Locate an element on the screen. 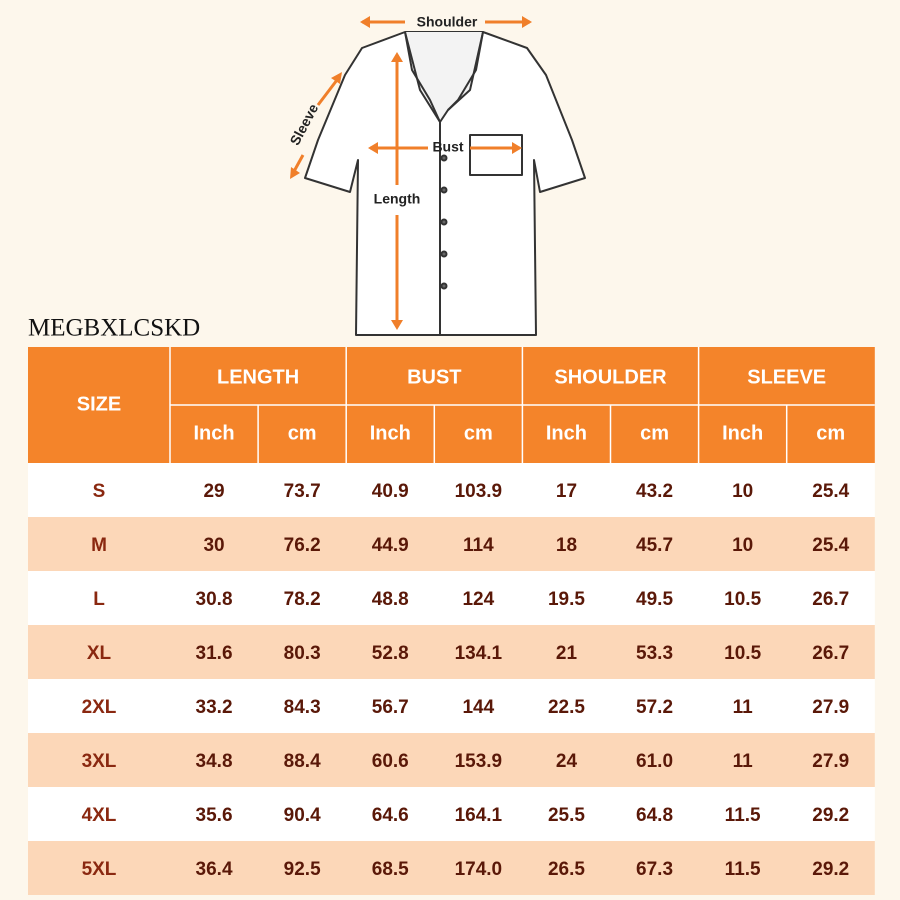 Image resolution: width=900 pixels, height=900 pixels. measure-cell: 48.8 is located at coordinates (390, 599).